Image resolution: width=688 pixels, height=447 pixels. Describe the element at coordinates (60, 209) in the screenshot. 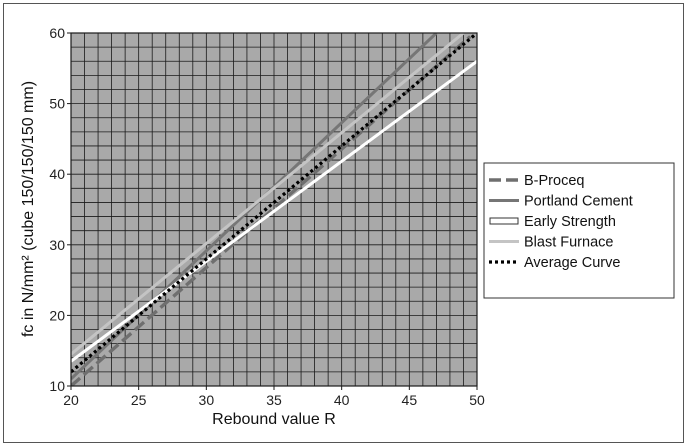

I see `y-axis-ticks: 10 20 30 40 50 60` at that location.